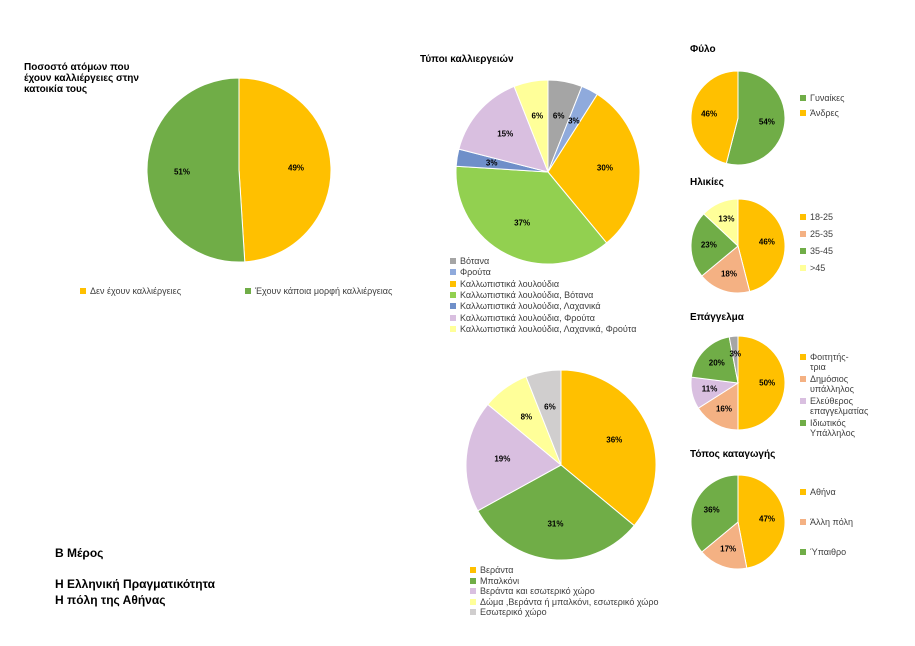 This screenshot has height=646, width=915. Describe the element at coordinates (832, 384) in the screenshot. I see `legend-label: Δημόσιος υπάλληλος` at that location.